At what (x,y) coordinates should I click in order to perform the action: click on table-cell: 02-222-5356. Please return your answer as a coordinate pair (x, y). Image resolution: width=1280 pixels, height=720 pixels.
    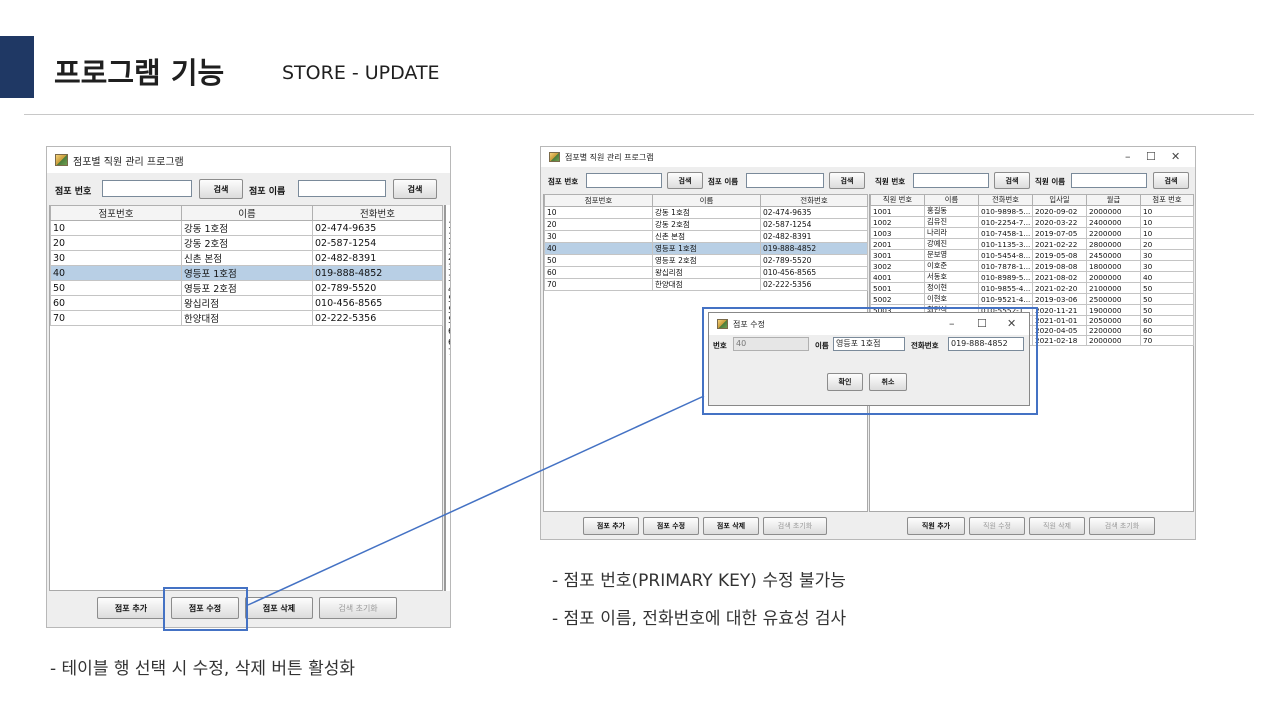
    Looking at the image, I should click on (814, 284).